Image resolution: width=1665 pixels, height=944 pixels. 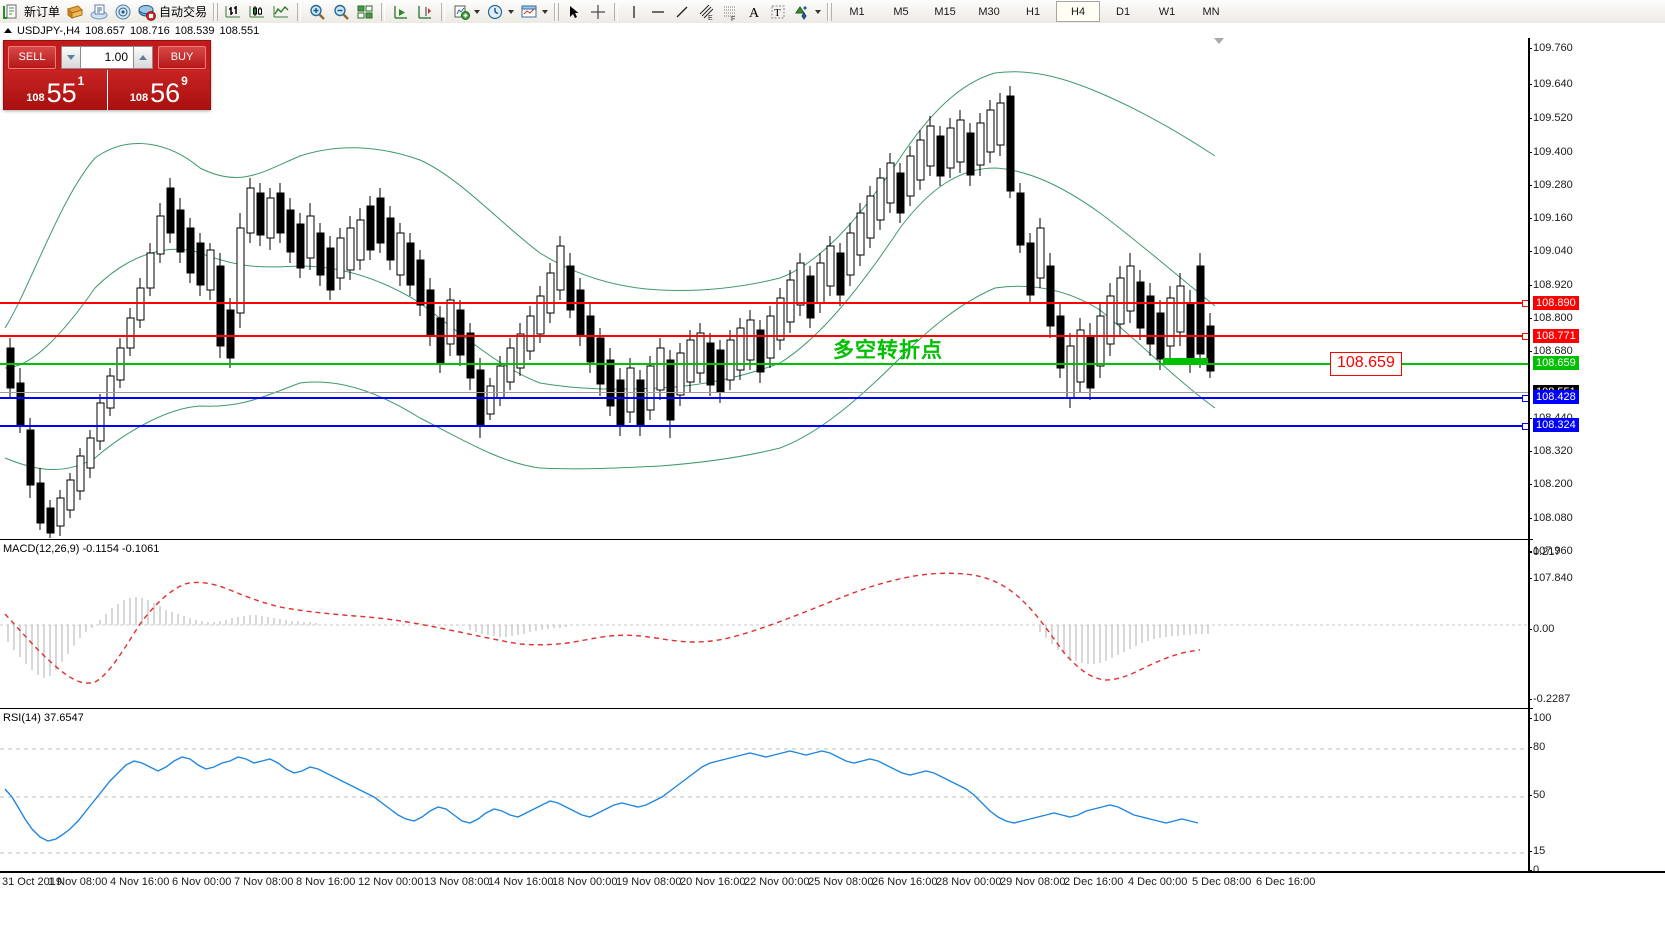 I want to click on candlestick-chart-button, so click(x=257, y=11).